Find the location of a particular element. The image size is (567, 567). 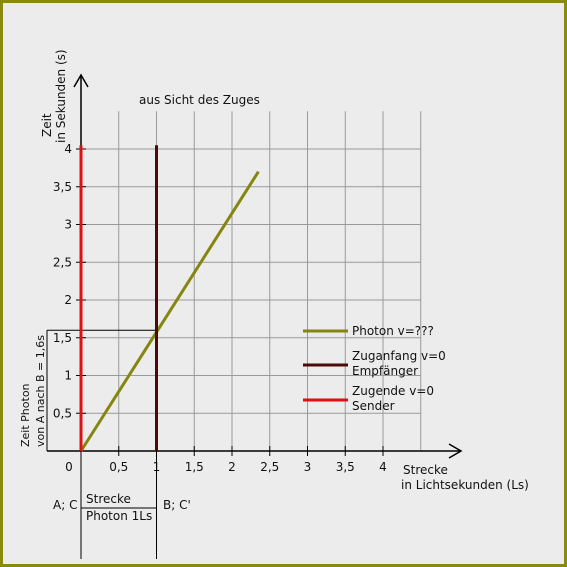

y-tick-label: 2,5 is located at coordinates (62, 262).